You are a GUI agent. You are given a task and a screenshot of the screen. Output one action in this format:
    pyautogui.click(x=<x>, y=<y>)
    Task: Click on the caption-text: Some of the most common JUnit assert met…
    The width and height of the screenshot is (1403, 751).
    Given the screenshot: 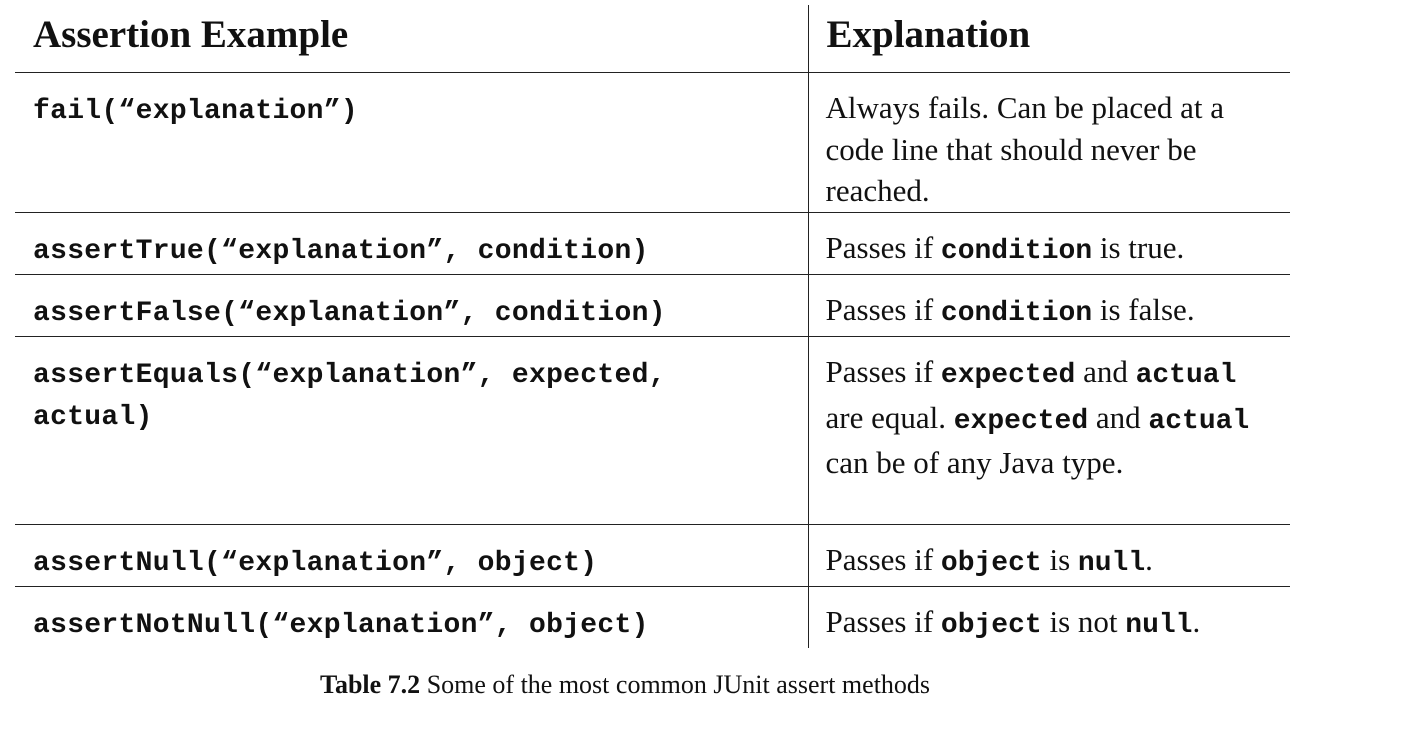 What is the action you would take?
    pyautogui.click(x=675, y=684)
    